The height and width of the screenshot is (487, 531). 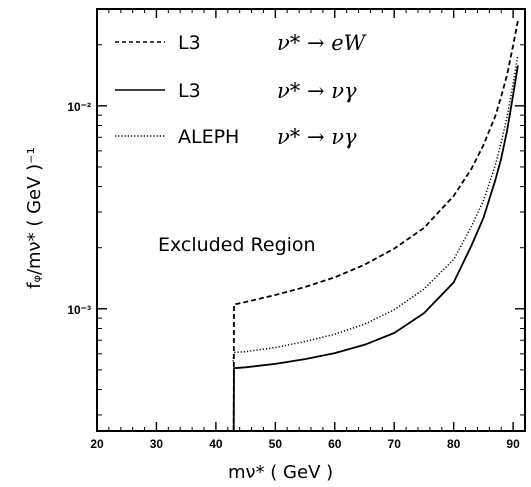 What do you see at coordinates (79, 310) in the screenshot?
I see `y-tick-label: 10⁻³` at bounding box center [79, 310].